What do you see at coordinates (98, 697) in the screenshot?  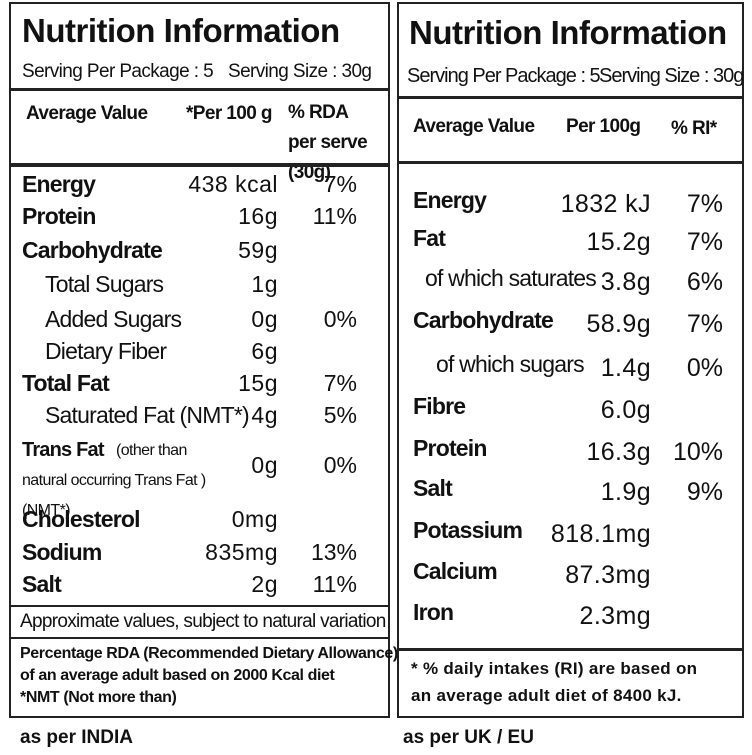 I see `footnote: *NMT (Not more than)` at bounding box center [98, 697].